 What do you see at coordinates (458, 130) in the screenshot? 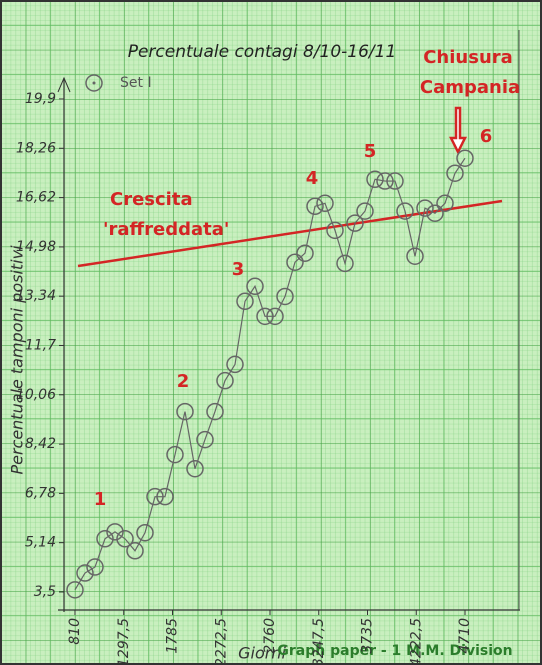
I see `annotation-arrow` at bounding box center [458, 130].